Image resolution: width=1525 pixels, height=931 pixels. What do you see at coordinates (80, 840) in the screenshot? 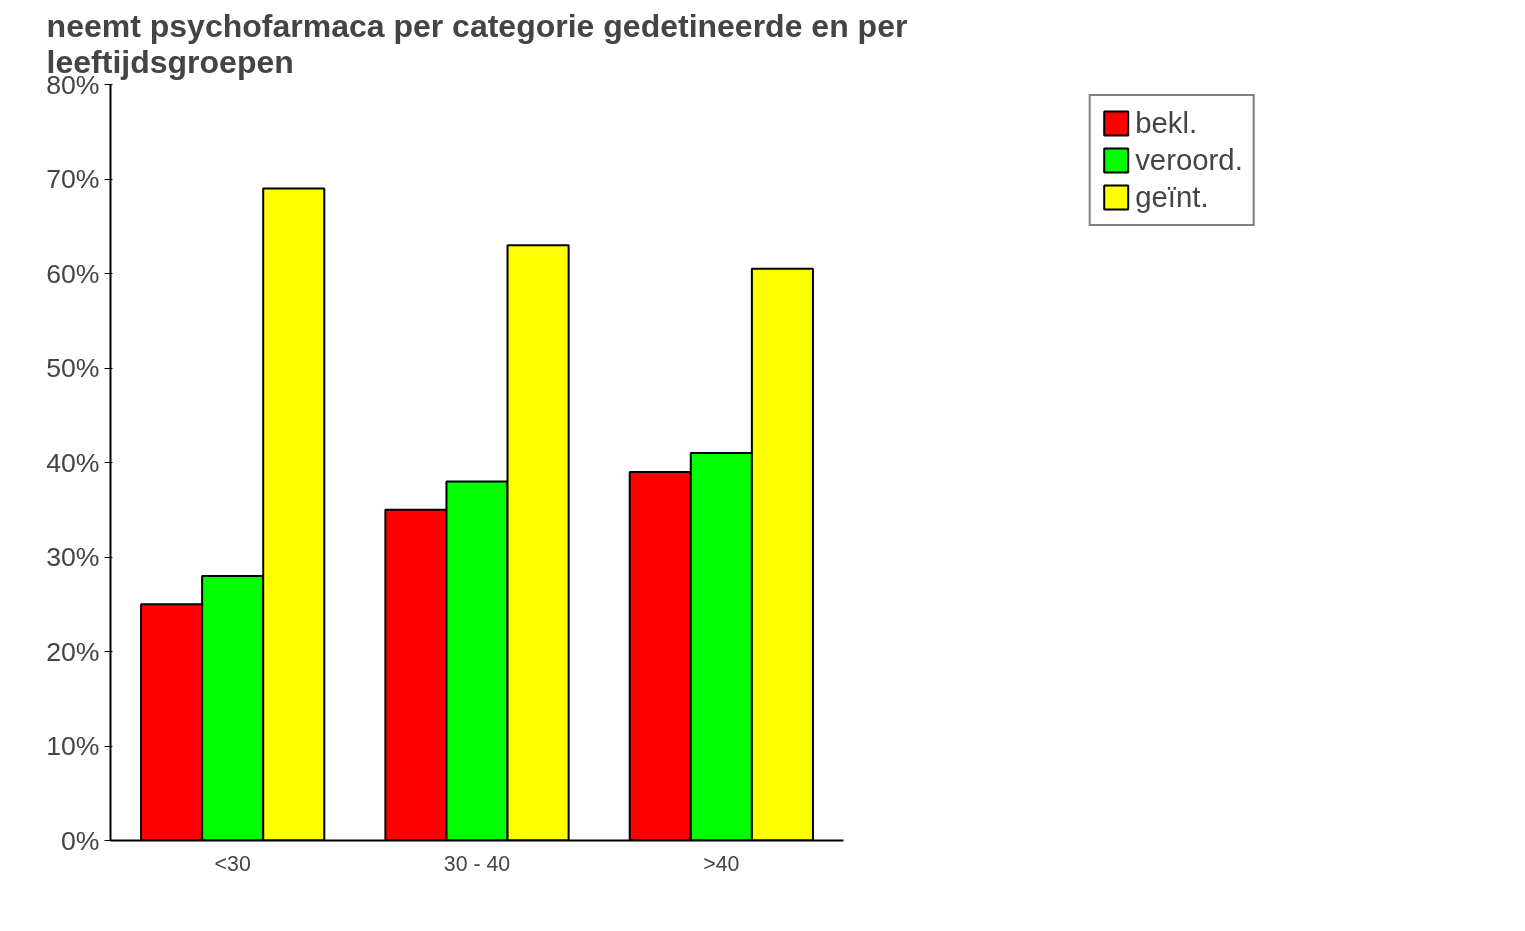
I see `y-tick-label: 0%` at bounding box center [80, 840].